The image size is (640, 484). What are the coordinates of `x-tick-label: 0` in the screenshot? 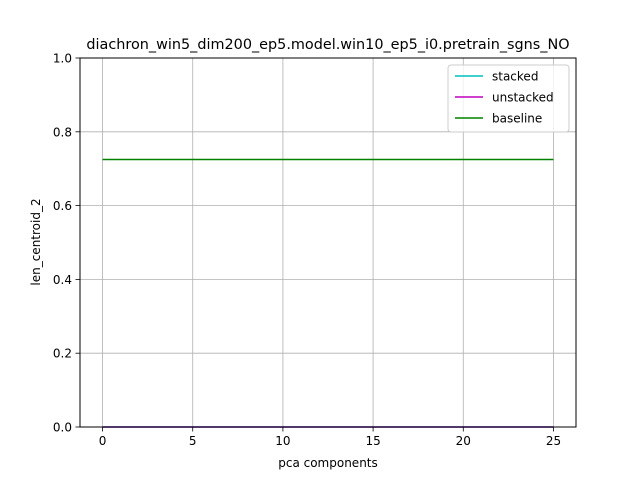 It's located at (103, 441).